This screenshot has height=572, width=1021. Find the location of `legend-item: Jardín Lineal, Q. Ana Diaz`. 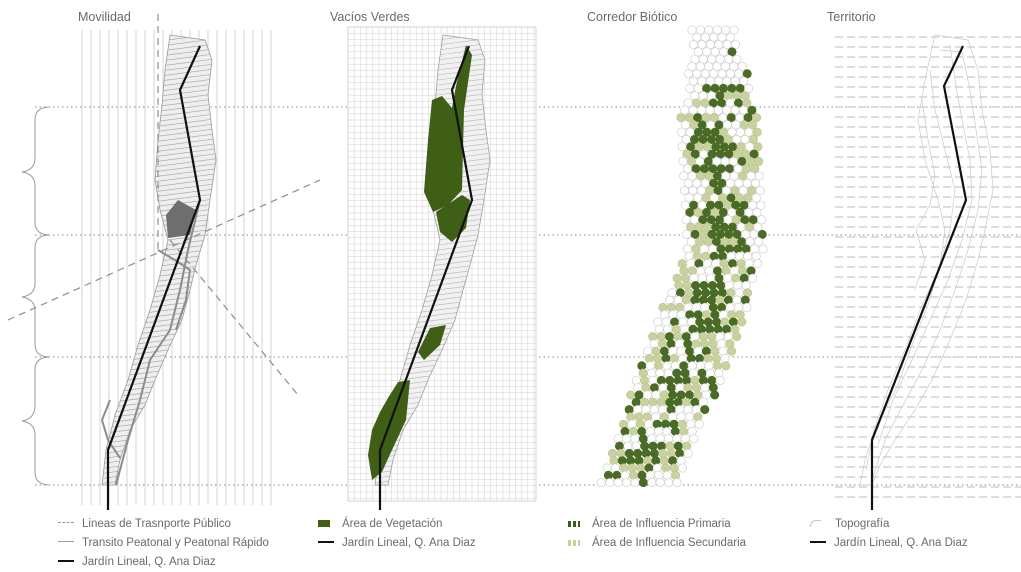

legend-item: Jardín Lineal, Q. Ana Diaz is located at coordinates (397, 543).